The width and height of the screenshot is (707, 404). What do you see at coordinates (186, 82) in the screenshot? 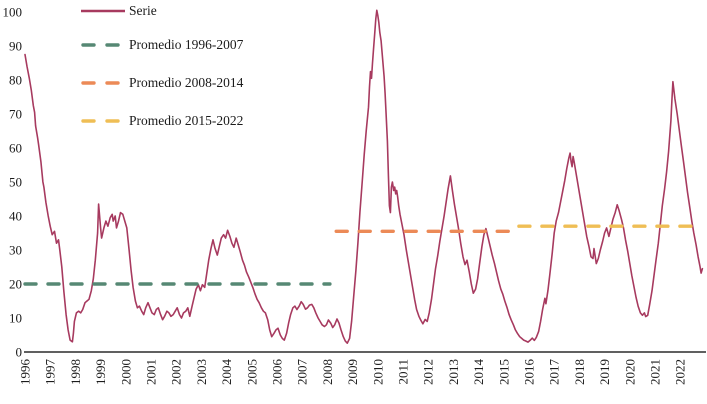
I see `legend-label-promedio-2008-2014: Promedio 2008-2014` at bounding box center [186, 82].